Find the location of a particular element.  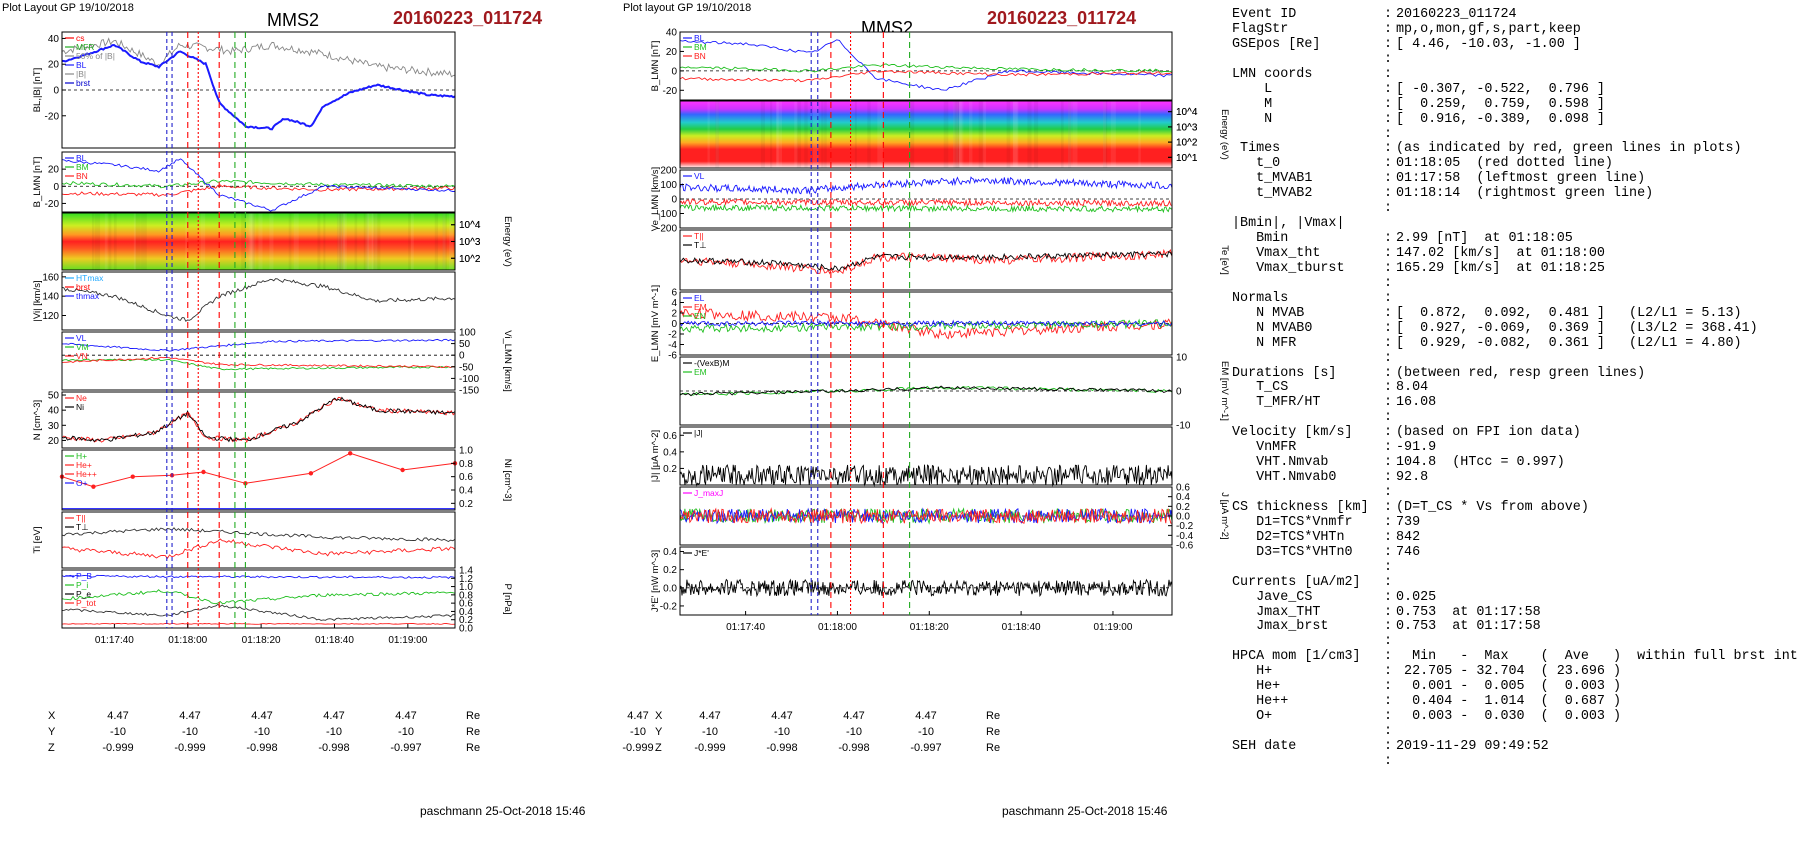

info-row: Jave_CS:0.025 is located at coordinates (1517, 597).